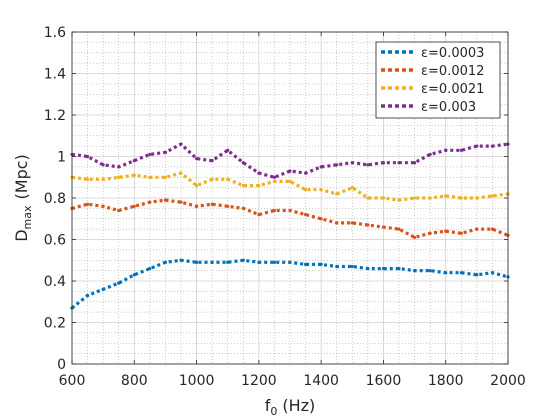 The height and width of the screenshot is (420, 560). What do you see at coordinates (55, 33) in the screenshot?
I see `y-tick-label: 1.6` at bounding box center [55, 33].